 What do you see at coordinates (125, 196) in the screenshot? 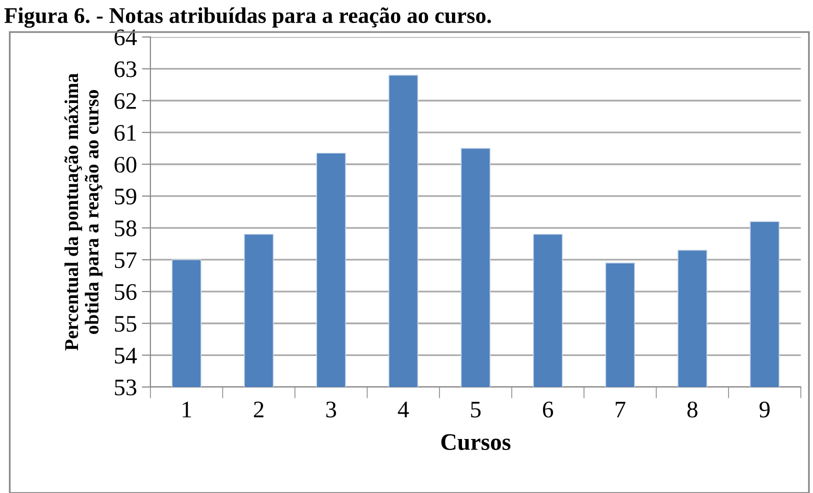
I see `y-tick-label: 59` at bounding box center [125, 196].